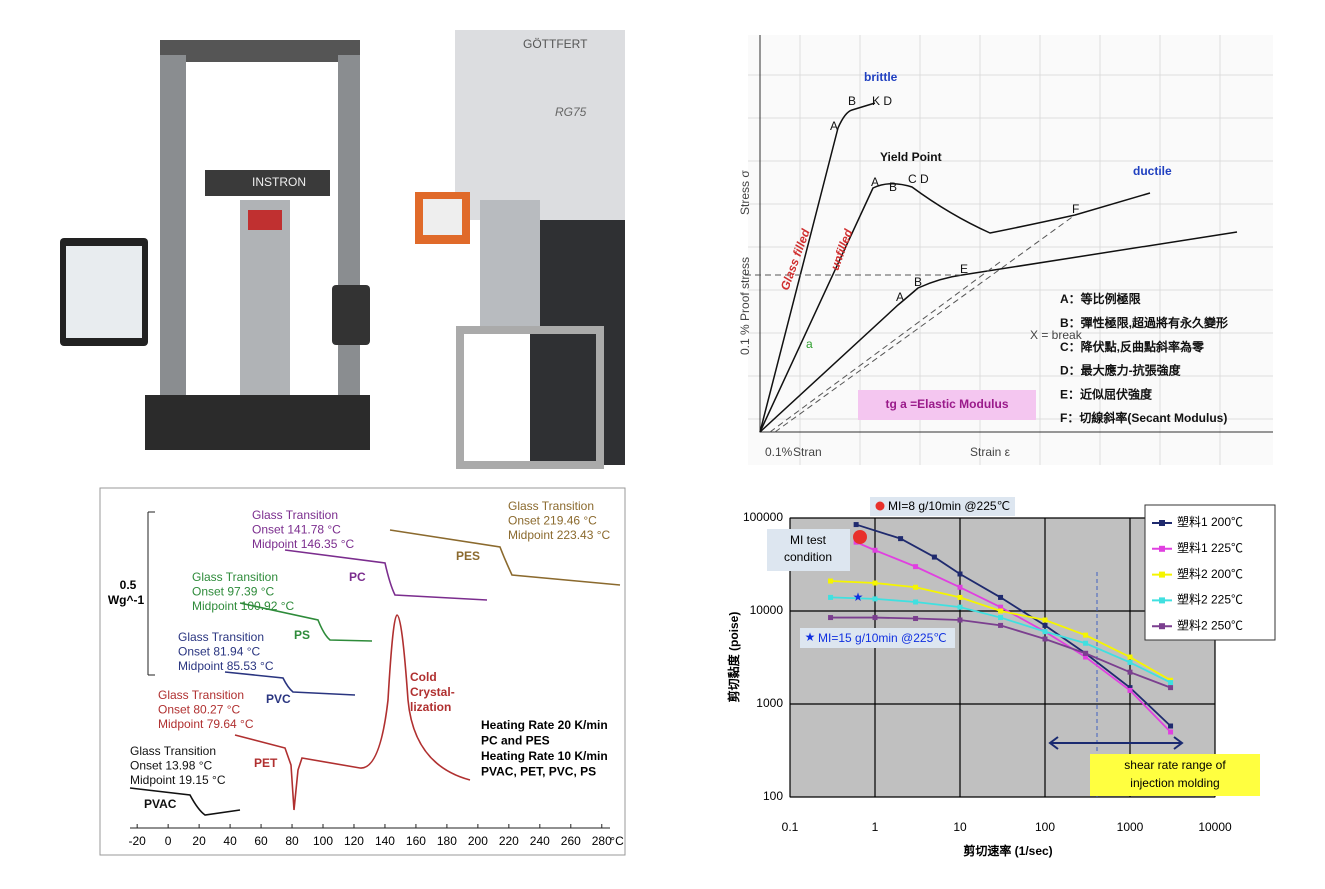 The image size is (1325, 889). Describe the element at coordinates (808, 550) in the screenshot. I see `mi-test-box` at that location.